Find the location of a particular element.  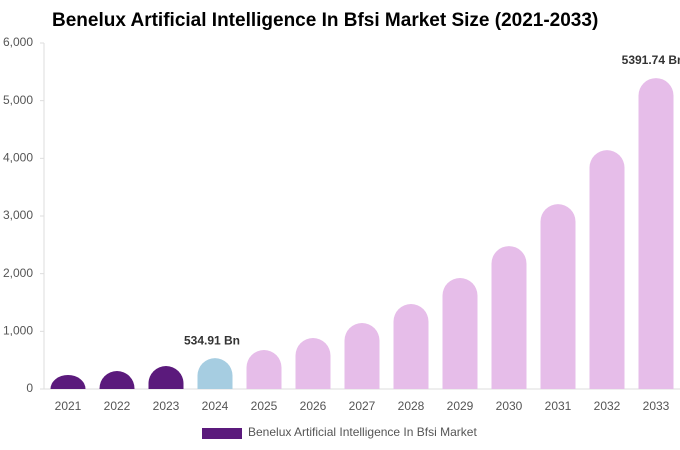

x-tick-label: 2021 is located at coordinates (68, 406).